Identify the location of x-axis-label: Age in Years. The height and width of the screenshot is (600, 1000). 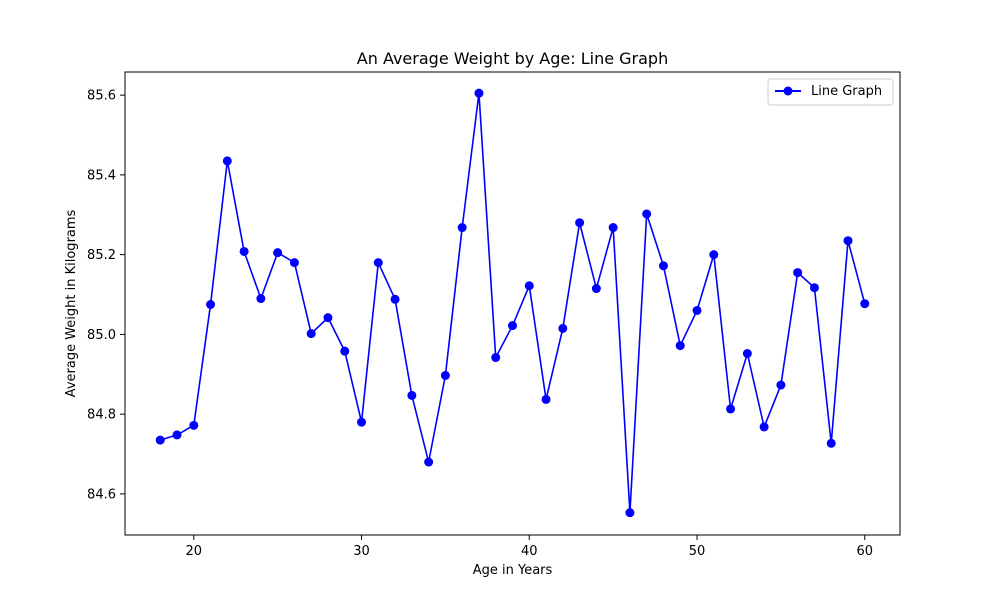
(513, 570).